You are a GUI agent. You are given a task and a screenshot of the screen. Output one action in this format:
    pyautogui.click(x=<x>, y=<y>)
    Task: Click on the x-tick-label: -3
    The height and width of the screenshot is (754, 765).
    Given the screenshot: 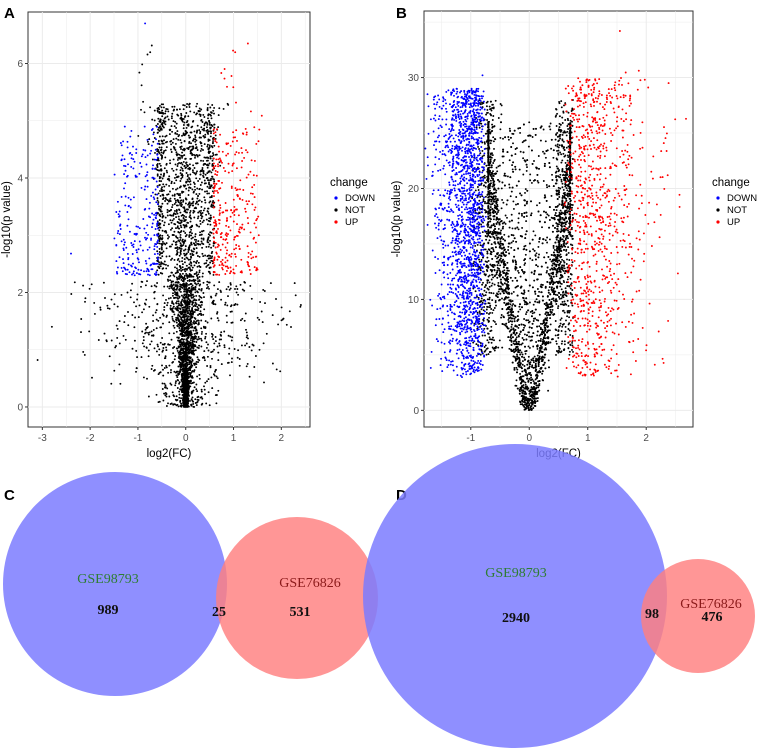 What is the action you would take?
    pyautogui.click(x=42, y=438)
    